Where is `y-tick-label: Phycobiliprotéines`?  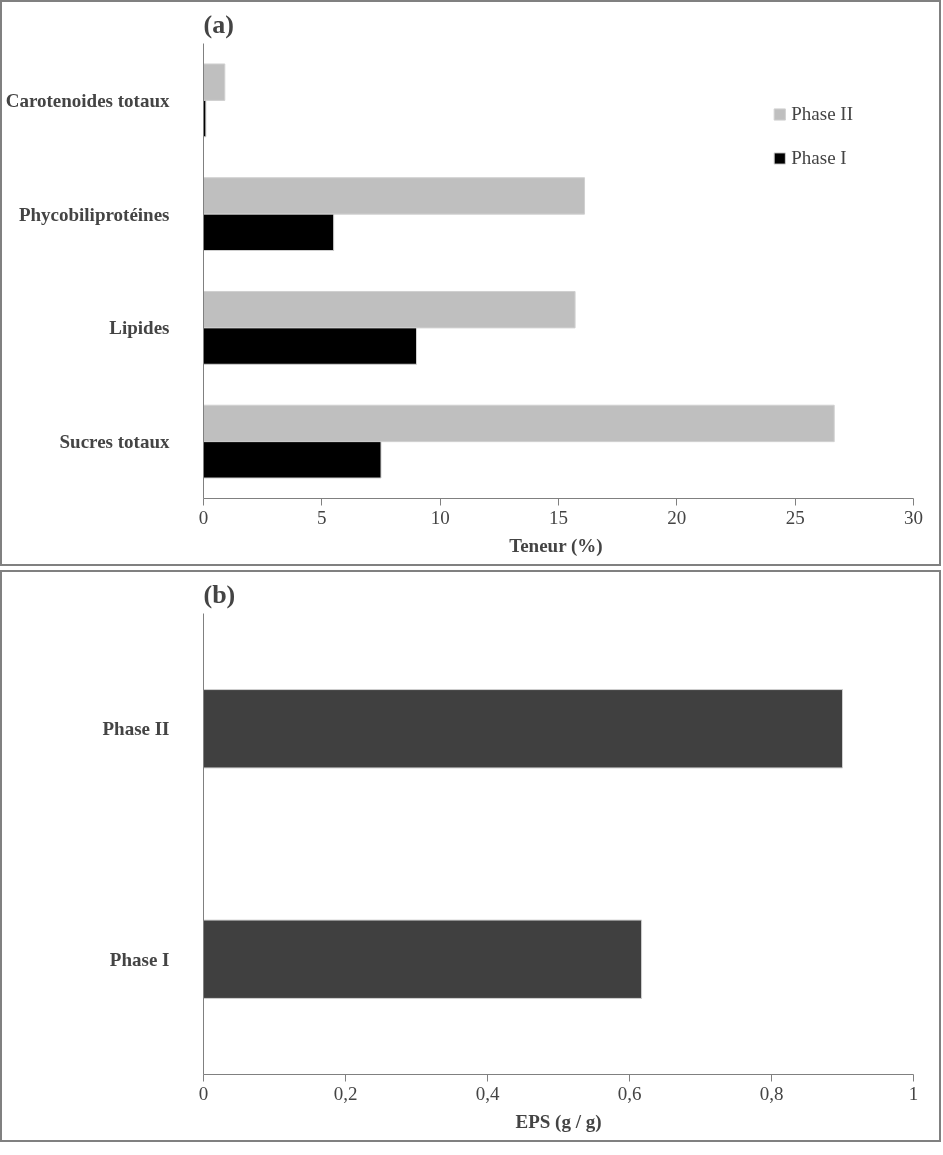 y-tick-label: Phycobiliprotéines is located at coordinates (94, 214).